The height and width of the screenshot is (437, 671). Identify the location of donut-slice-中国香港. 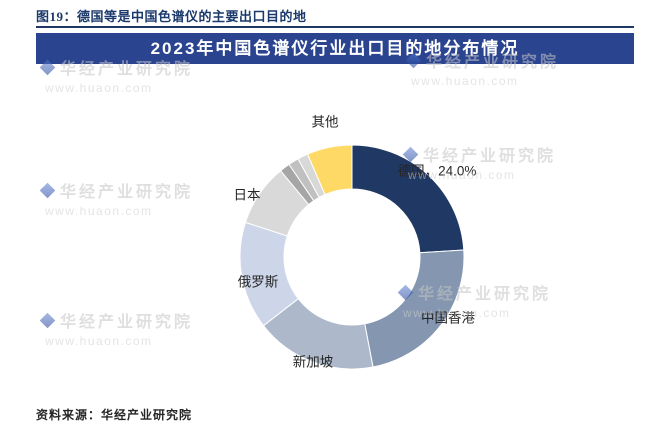
(414, 308).